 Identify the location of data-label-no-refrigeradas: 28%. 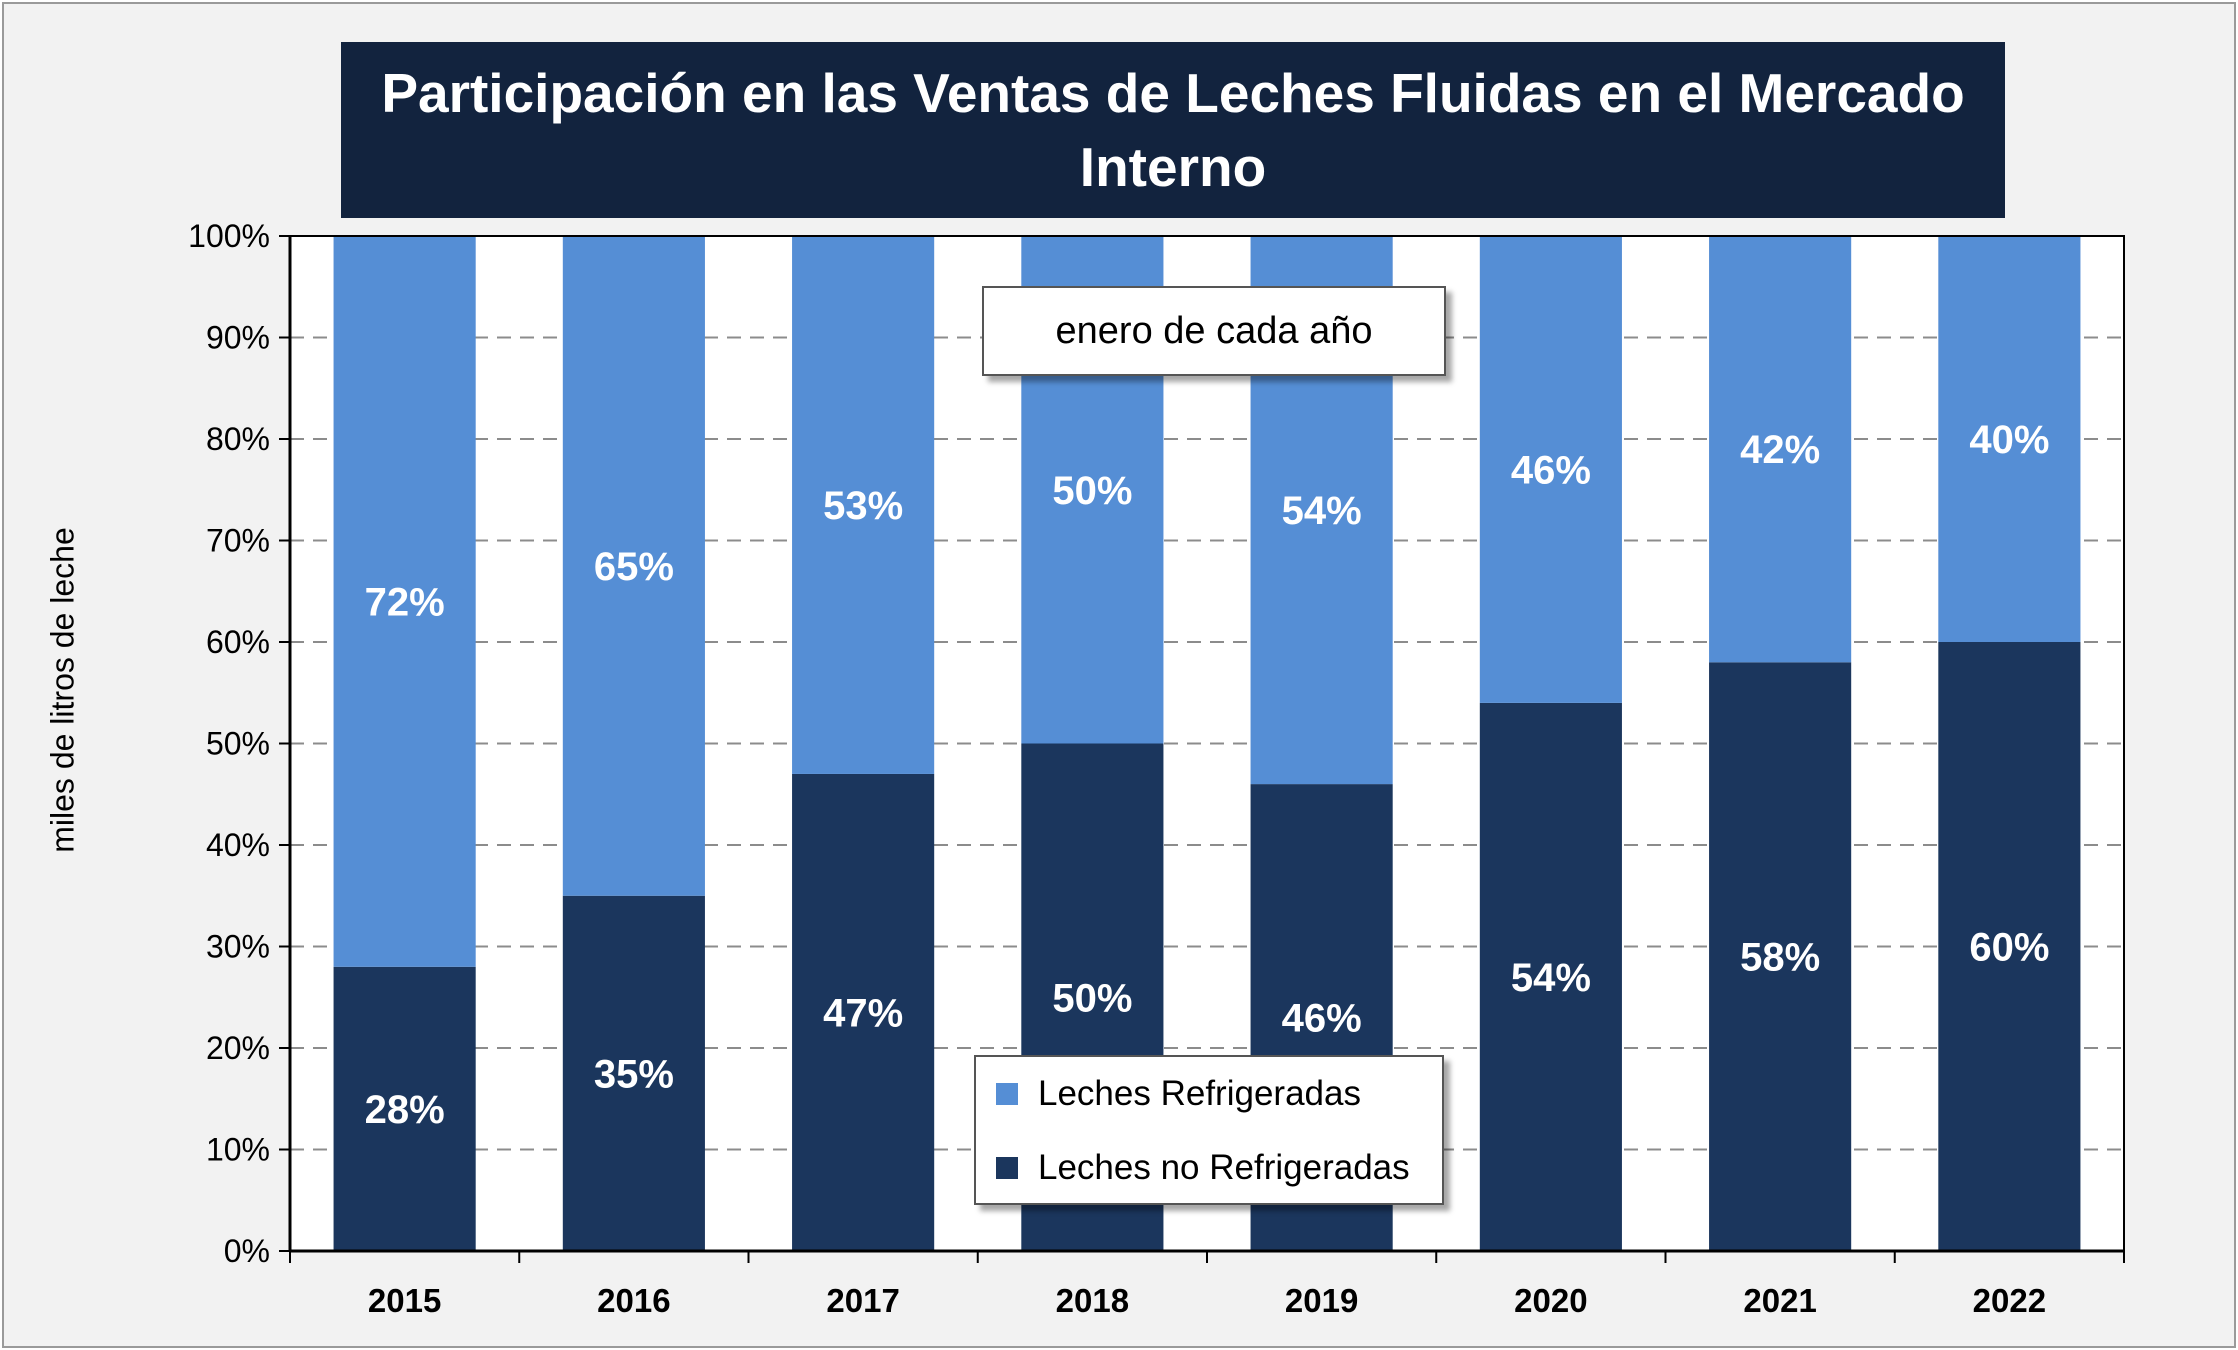
(405, 1110).